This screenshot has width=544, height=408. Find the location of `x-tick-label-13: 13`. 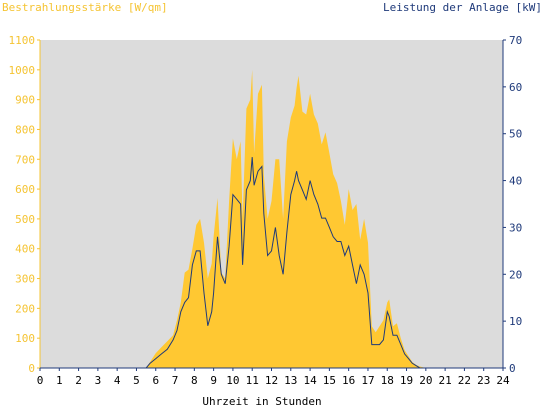

x-tick-label-13: 13 is located at coordinates (290, 380).